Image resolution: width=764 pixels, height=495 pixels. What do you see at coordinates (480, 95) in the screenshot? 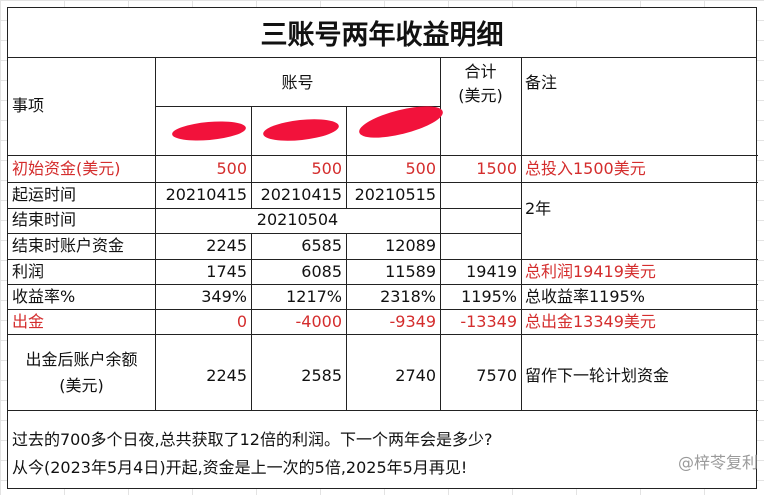
I see `header-total-line2: (美元)` at bounding box center [480, 95].